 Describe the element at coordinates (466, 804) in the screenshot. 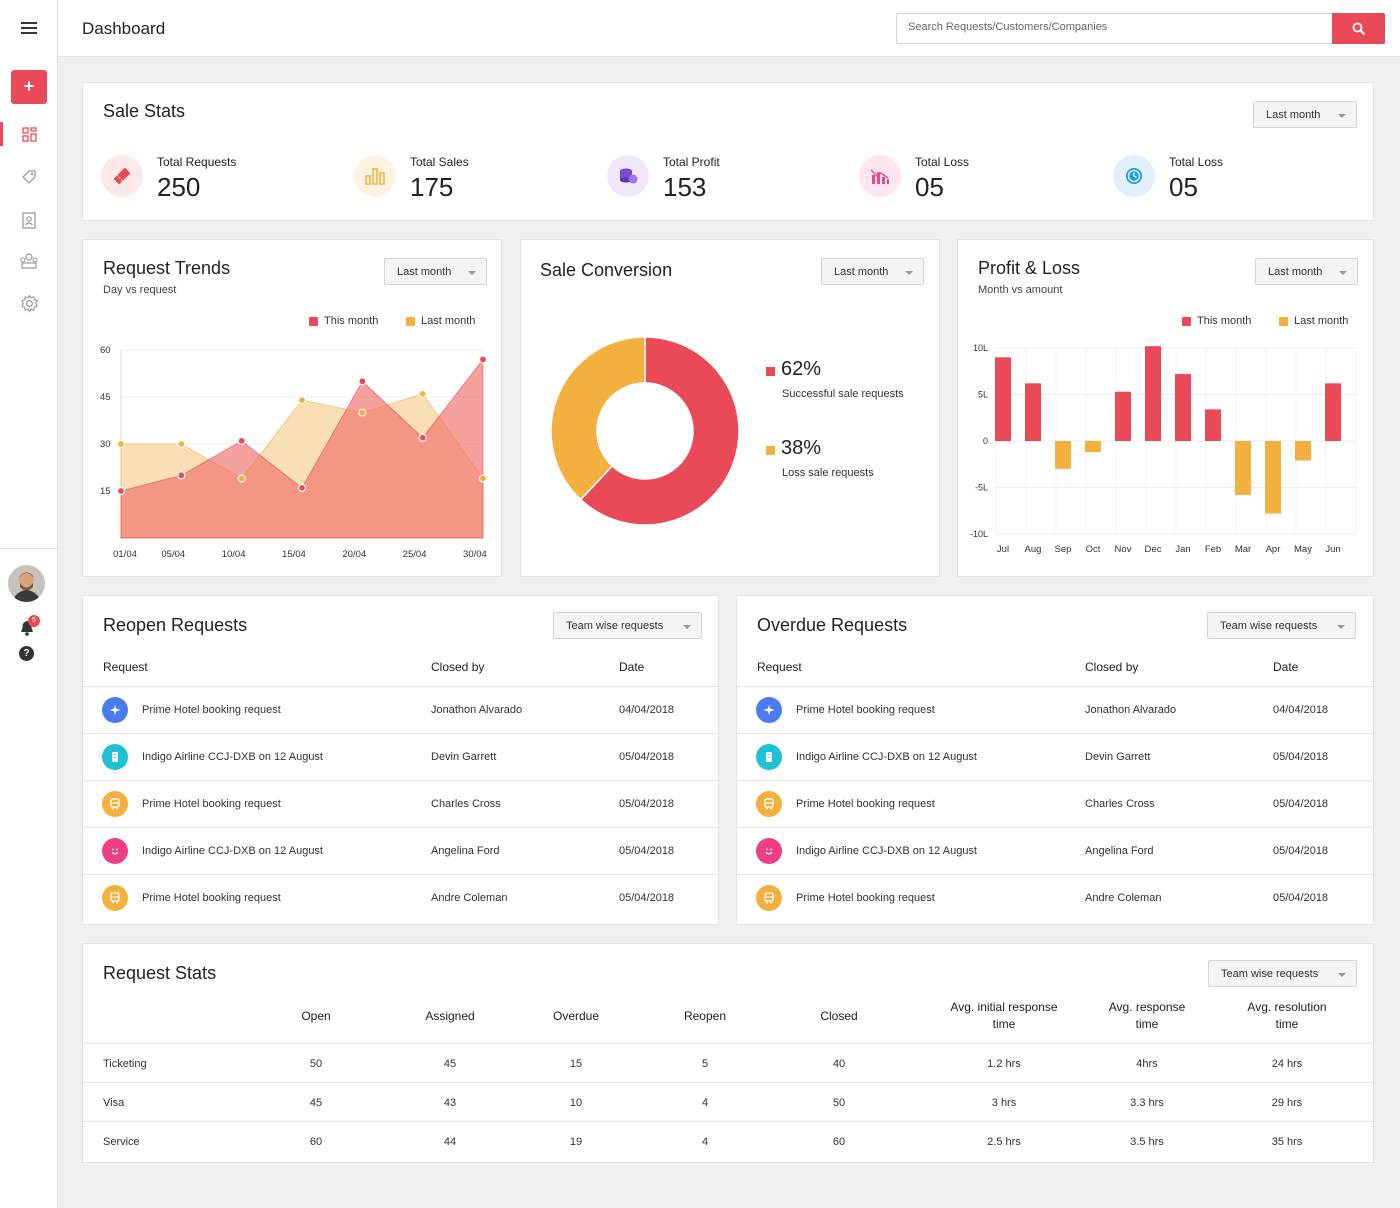

I see `closed-by: Charles Cross` at that location.